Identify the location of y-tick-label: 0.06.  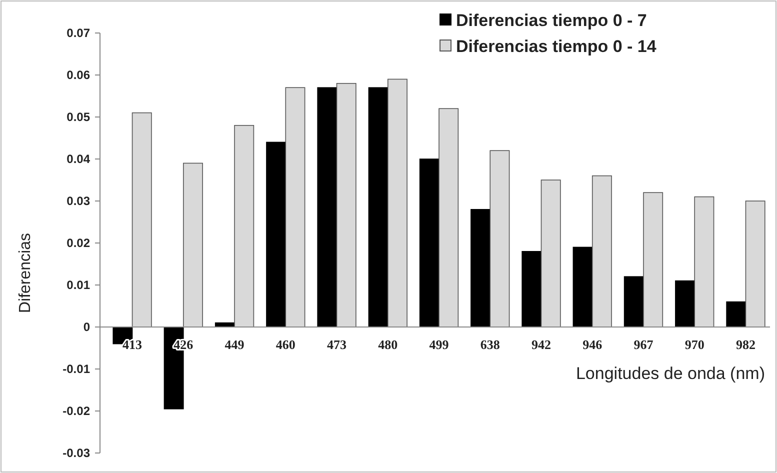
(78, 75).